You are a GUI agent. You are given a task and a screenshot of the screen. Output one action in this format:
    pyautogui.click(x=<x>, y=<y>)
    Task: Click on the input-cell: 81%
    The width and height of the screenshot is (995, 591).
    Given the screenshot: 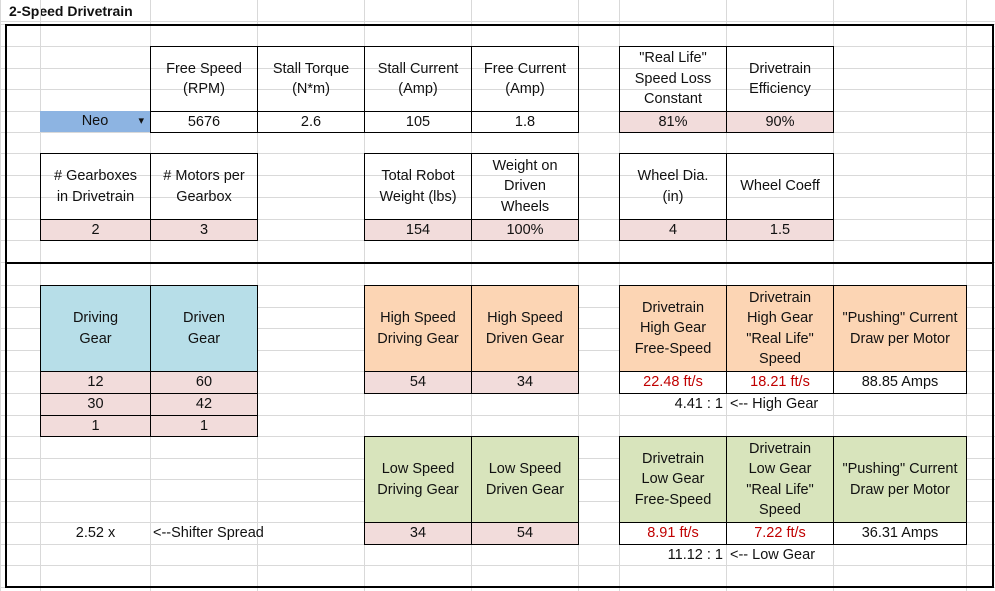 What is the action you would take?
    pyautogui.click(x=673, y=122)
    